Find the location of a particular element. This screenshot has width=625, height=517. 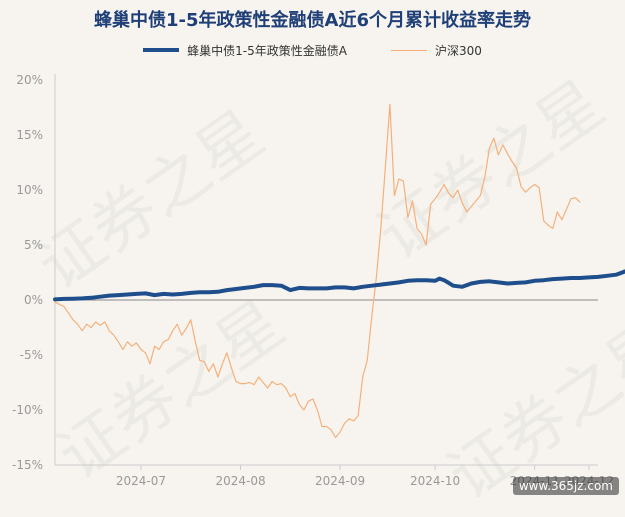

legend-item-fund: 蜂巢中债1-5年政策性金融债A is located at coordinates (245, 50).